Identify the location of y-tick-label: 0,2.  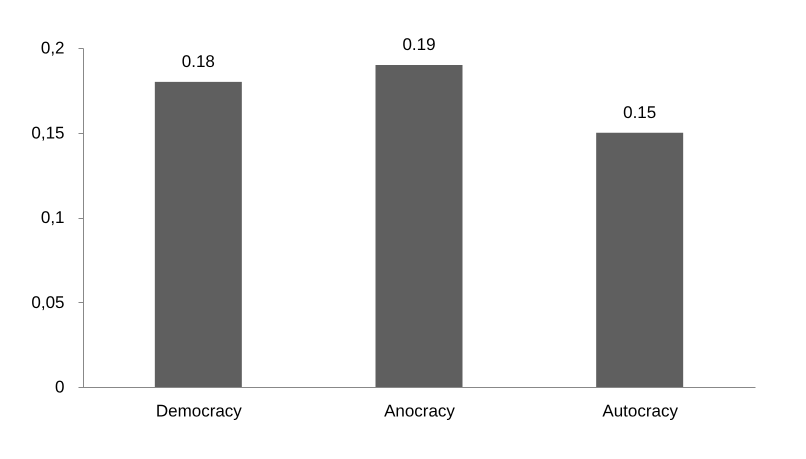
(52, 48).